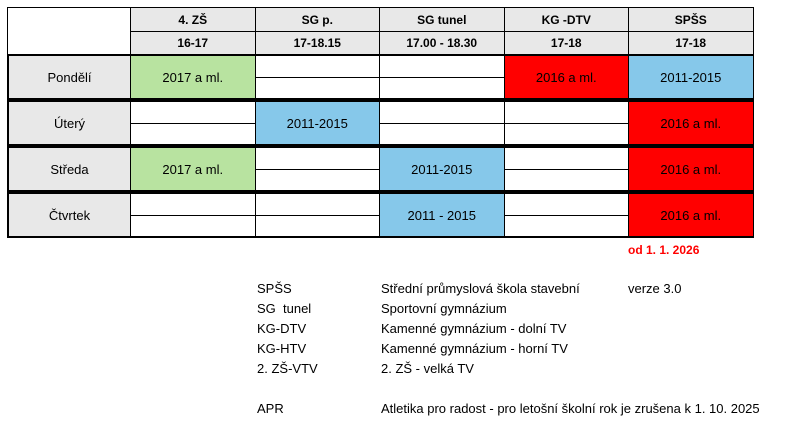  Describe the element at coordinates (317, 43) in the screenshot. I see `time-header: 17-18.15` at that location.